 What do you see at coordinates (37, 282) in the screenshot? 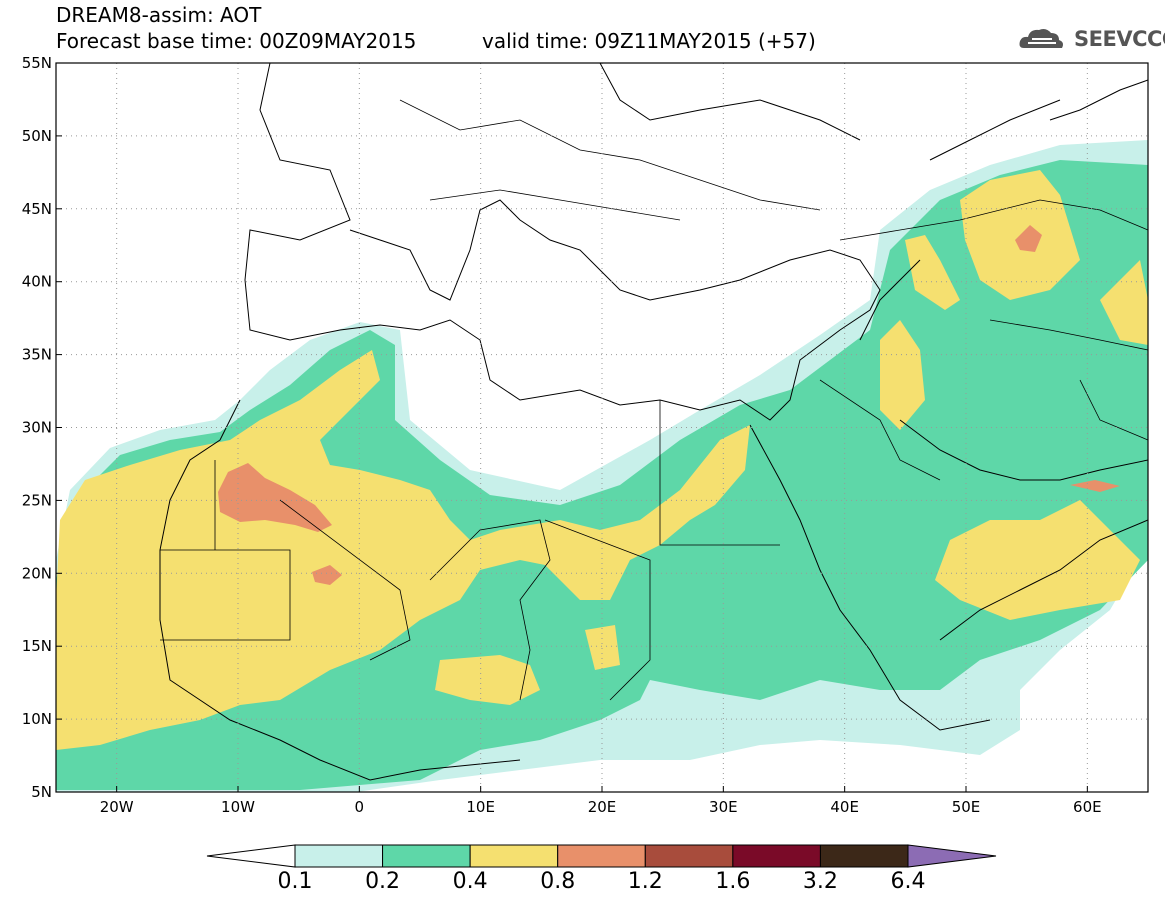
I see `lat-tick-label: 40N` at bounding box center [37, 282].